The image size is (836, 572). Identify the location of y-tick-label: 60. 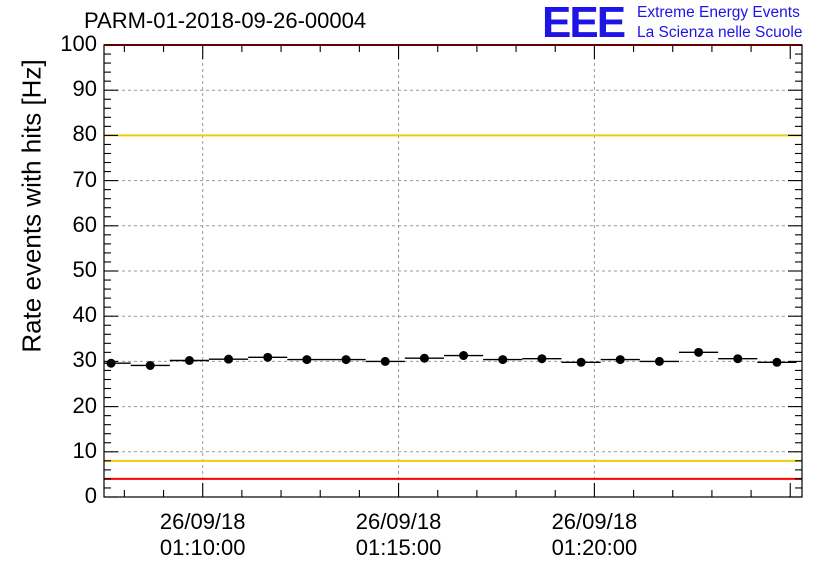
(84, 224).